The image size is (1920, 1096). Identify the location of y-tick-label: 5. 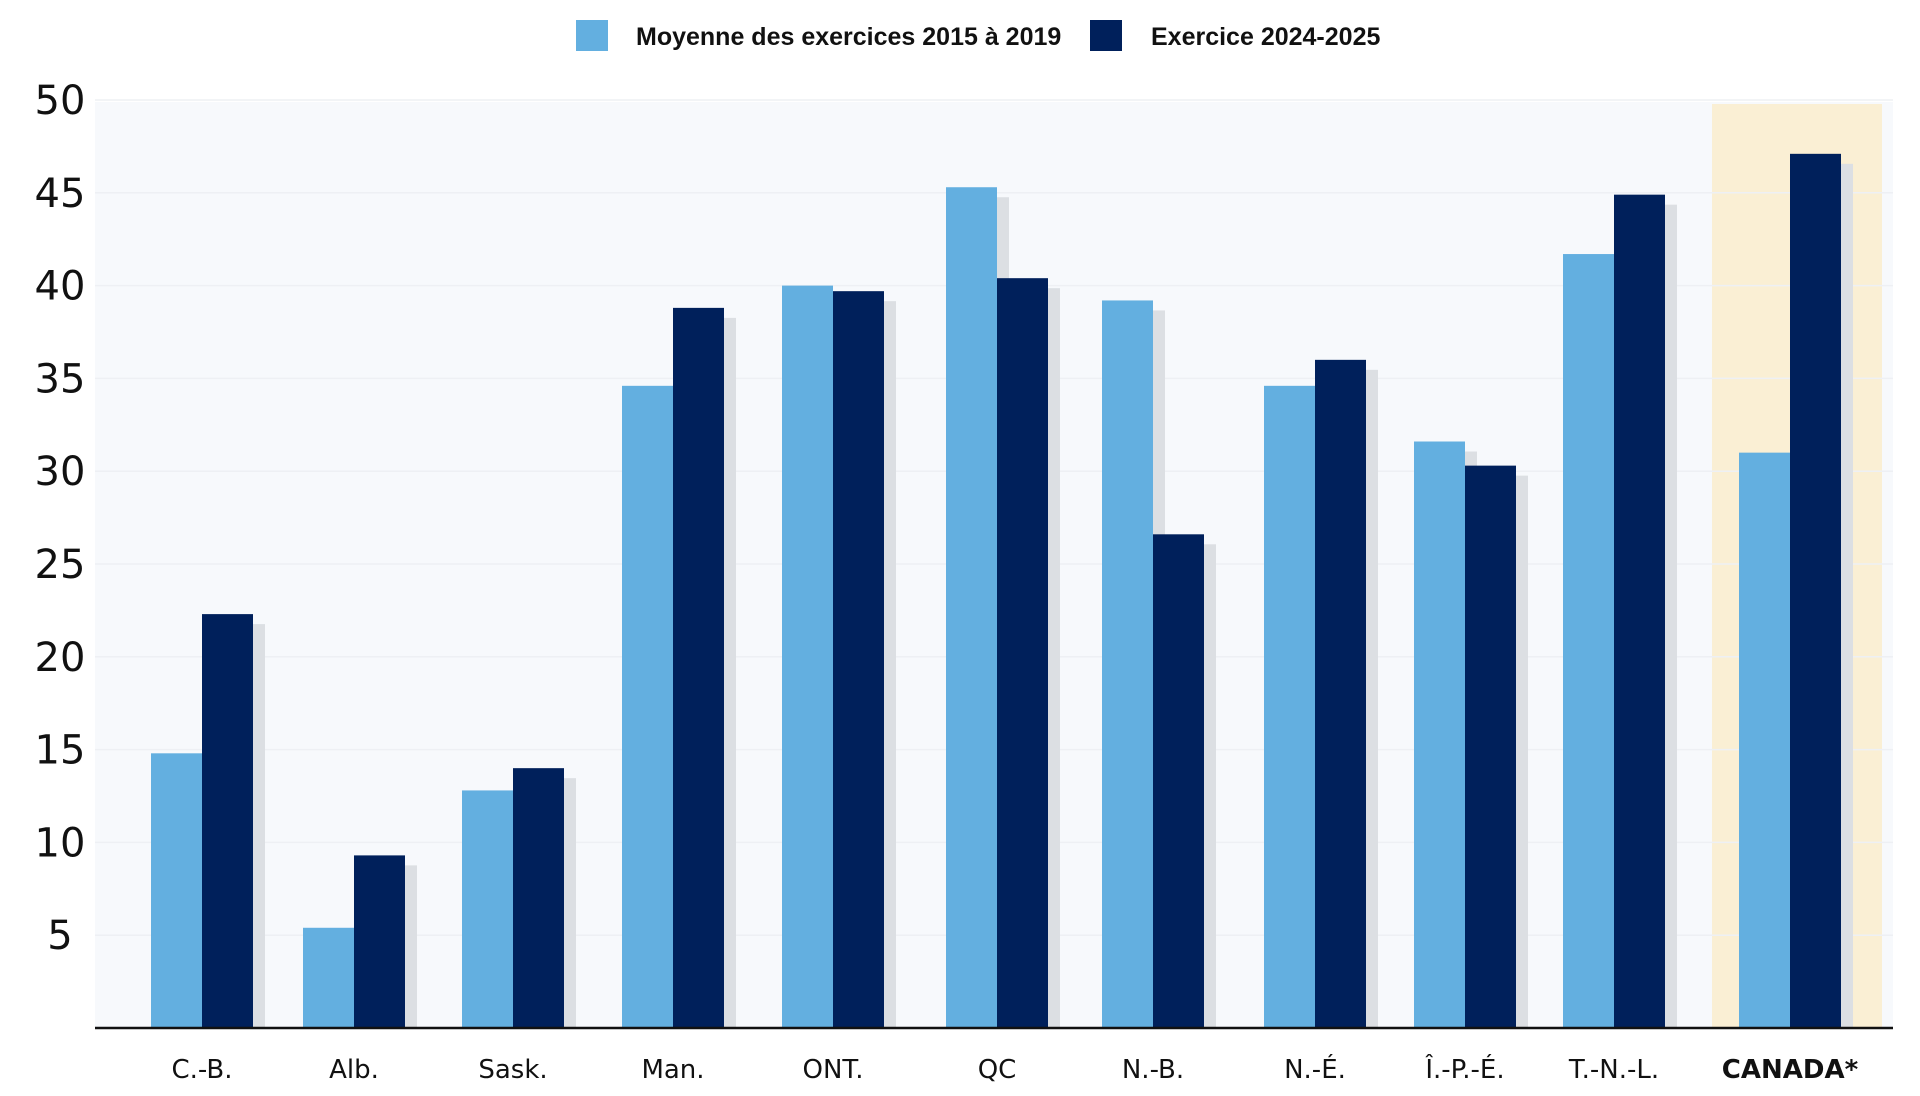
(59, 936).